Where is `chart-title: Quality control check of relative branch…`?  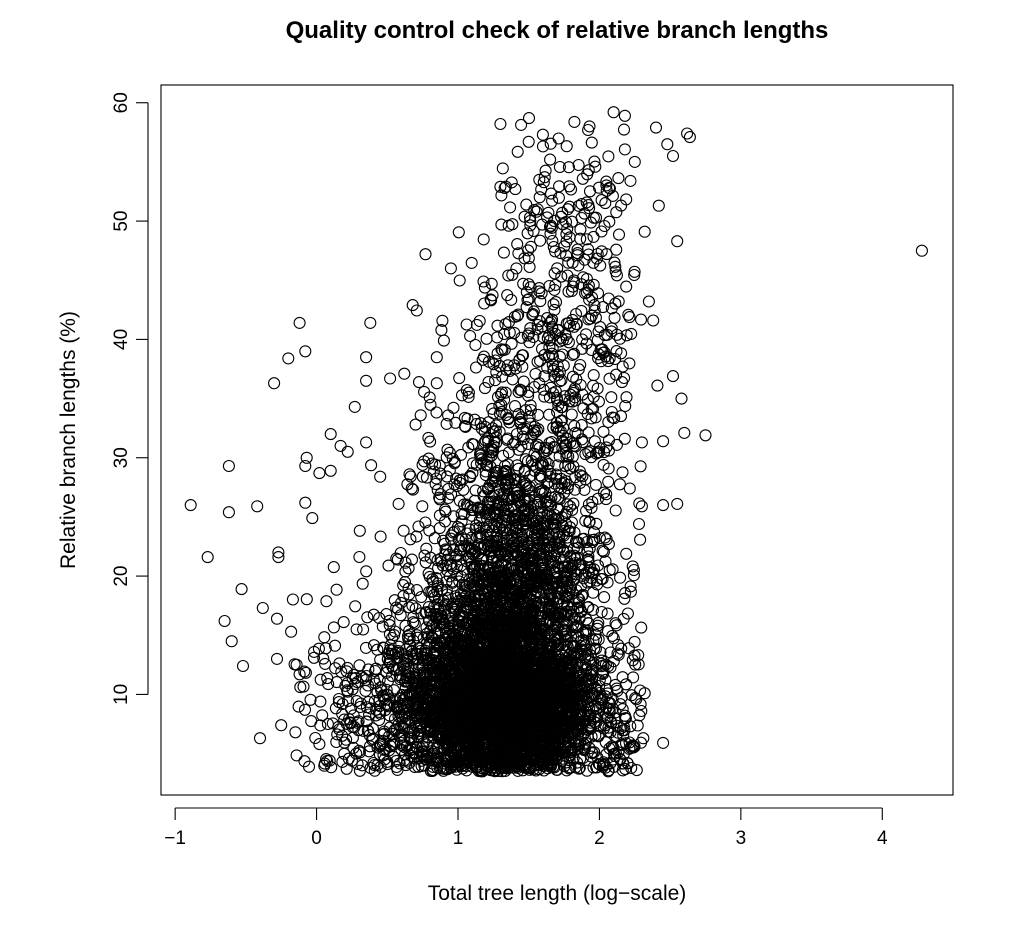 chart-title: Quality control check of relative branch… is located at coordinates (557, 30).